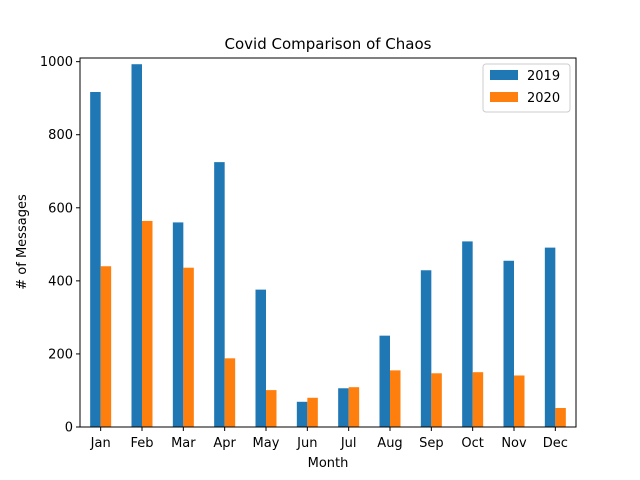 Image resolution: width=640 pixels, height=480 pixels. I want to click on legend-label-2020: 2020, so click(543, 98).